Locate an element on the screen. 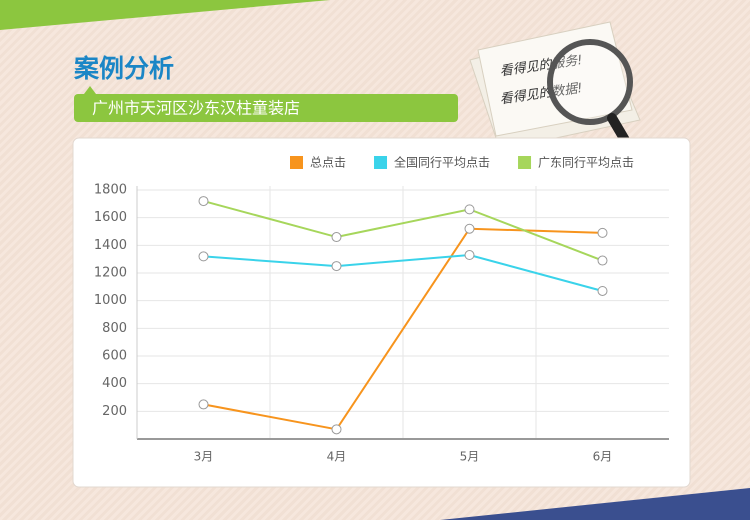 Image resolution: width=750 pixels, height=520 pixels. paper is located at coordinates (555, 79).